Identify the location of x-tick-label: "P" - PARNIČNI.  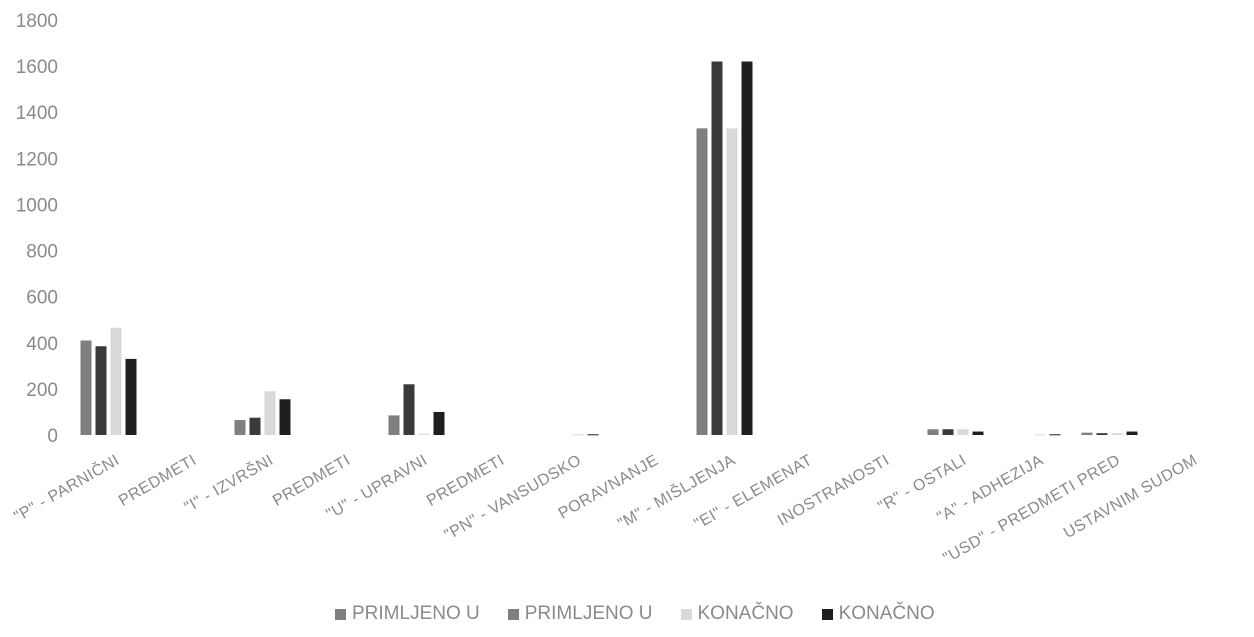
(66, 488).